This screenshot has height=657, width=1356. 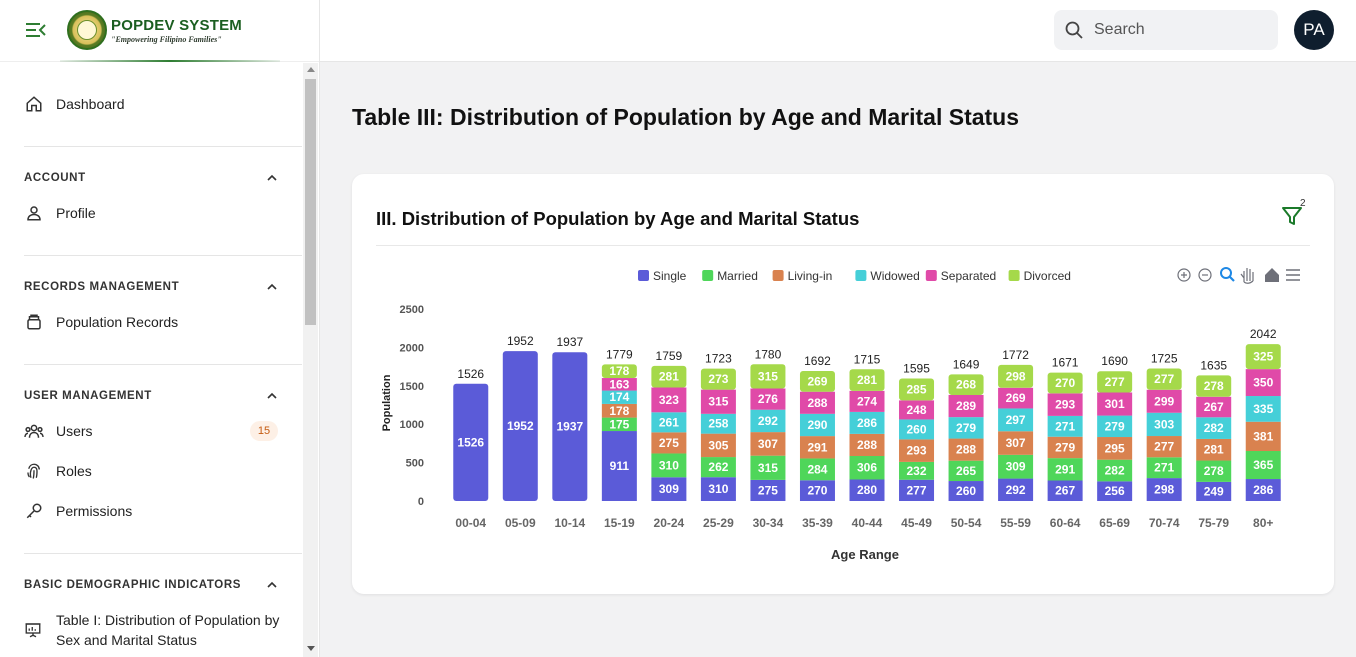 What do you see at coordinates (1114, 361) in the screenshot?
I see `total-label: 1690` at bounding box center [1114, 361].